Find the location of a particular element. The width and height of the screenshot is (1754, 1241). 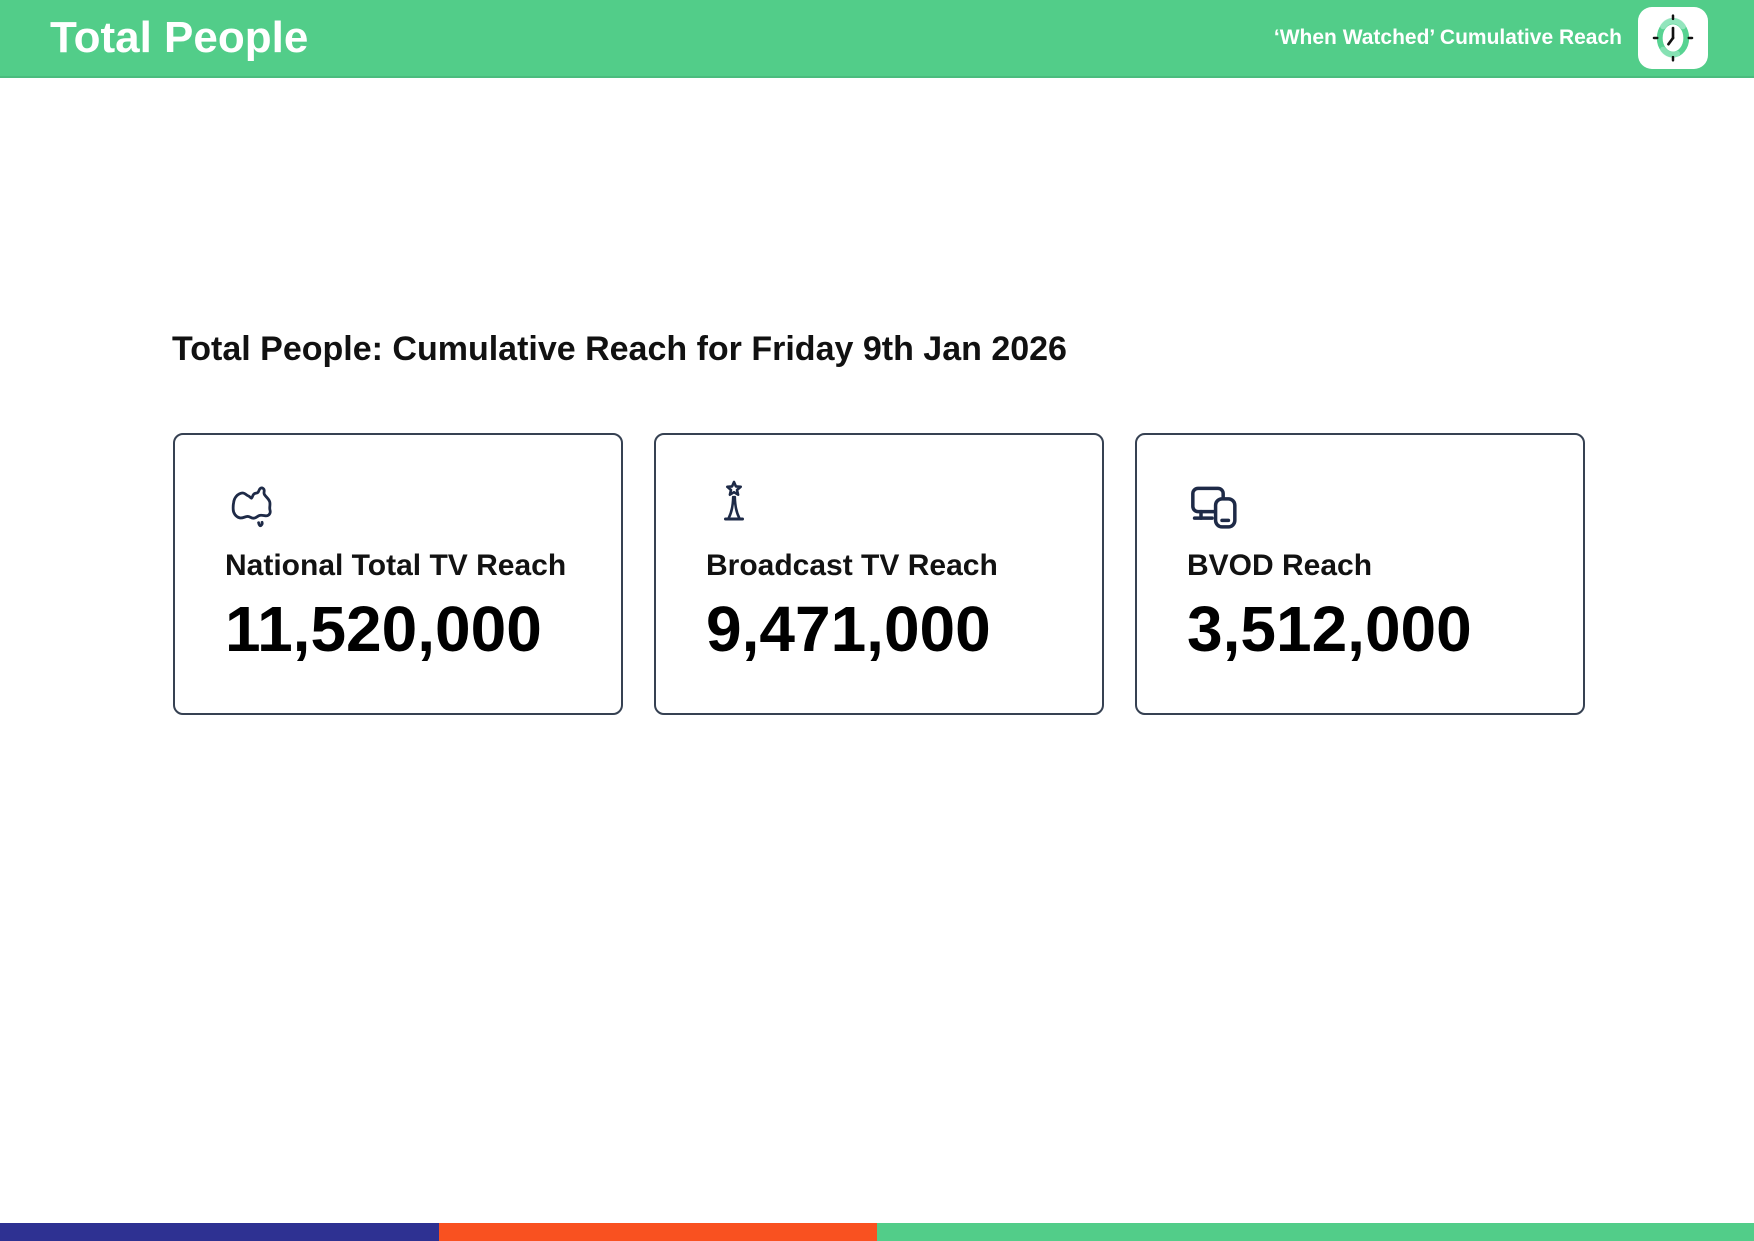

kpi-value: 3,512,000 is located at coordinates (1329, 629).